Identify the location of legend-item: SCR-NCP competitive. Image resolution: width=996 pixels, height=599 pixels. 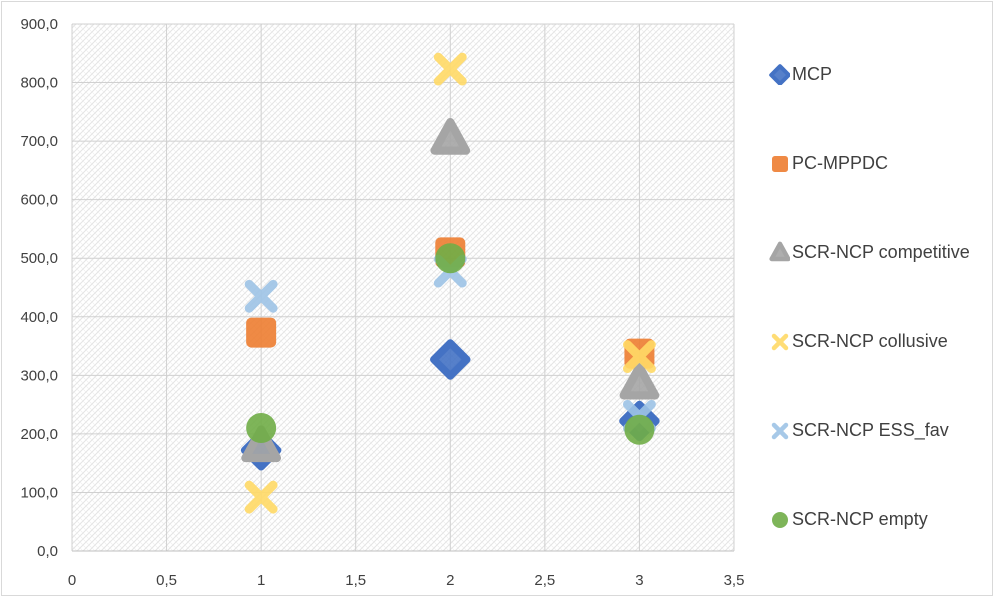
(869, 252).